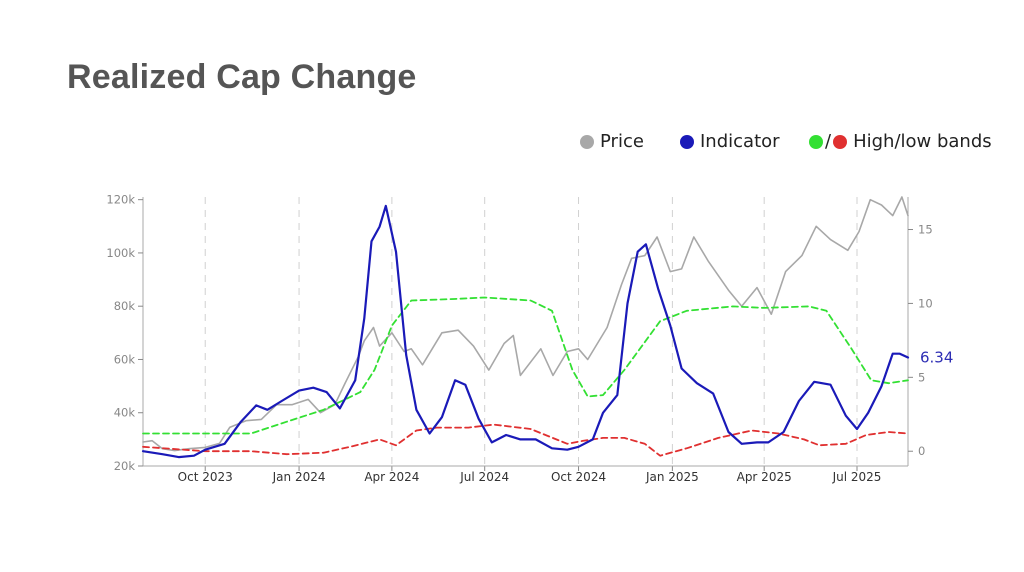 The width and height of the screenshot is (1024, 572). What do you see at coordinates (764, 477) in the screenshot?
I see `x-tick-label: Apr 2025` at bounding box center [764, 477].